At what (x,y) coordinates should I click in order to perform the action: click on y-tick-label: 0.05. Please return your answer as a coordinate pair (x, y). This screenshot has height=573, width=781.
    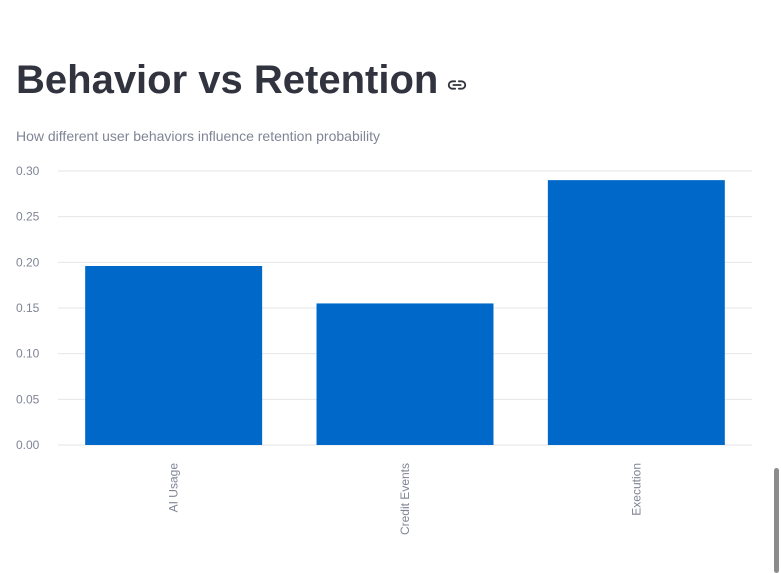
    Looking at the image, I should click on (28, 399).